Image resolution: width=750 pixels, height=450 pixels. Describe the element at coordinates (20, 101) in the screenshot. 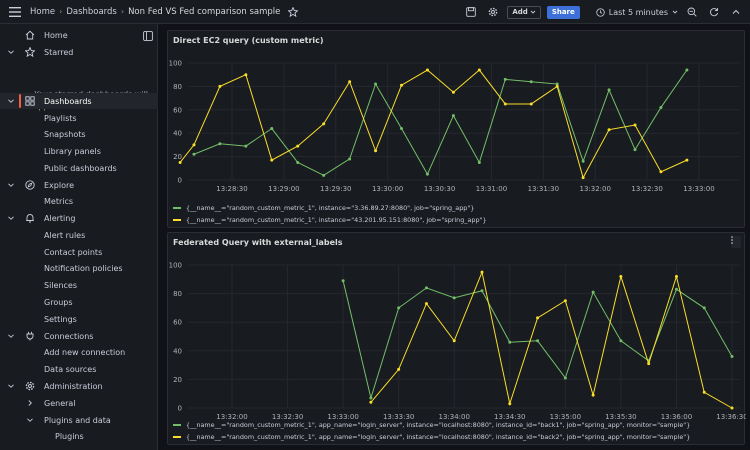

I see `active-indicator` at that location.